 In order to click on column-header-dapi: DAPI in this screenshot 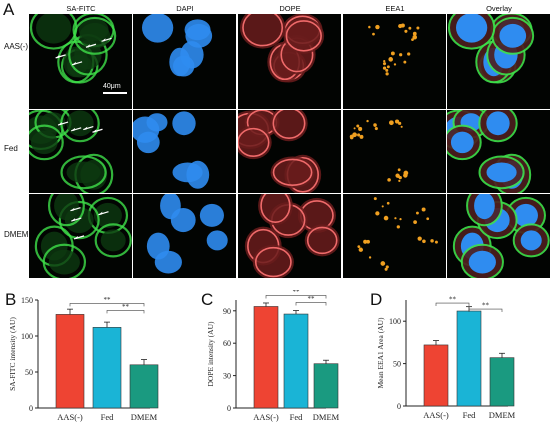, I will do `click(185, 8)`.